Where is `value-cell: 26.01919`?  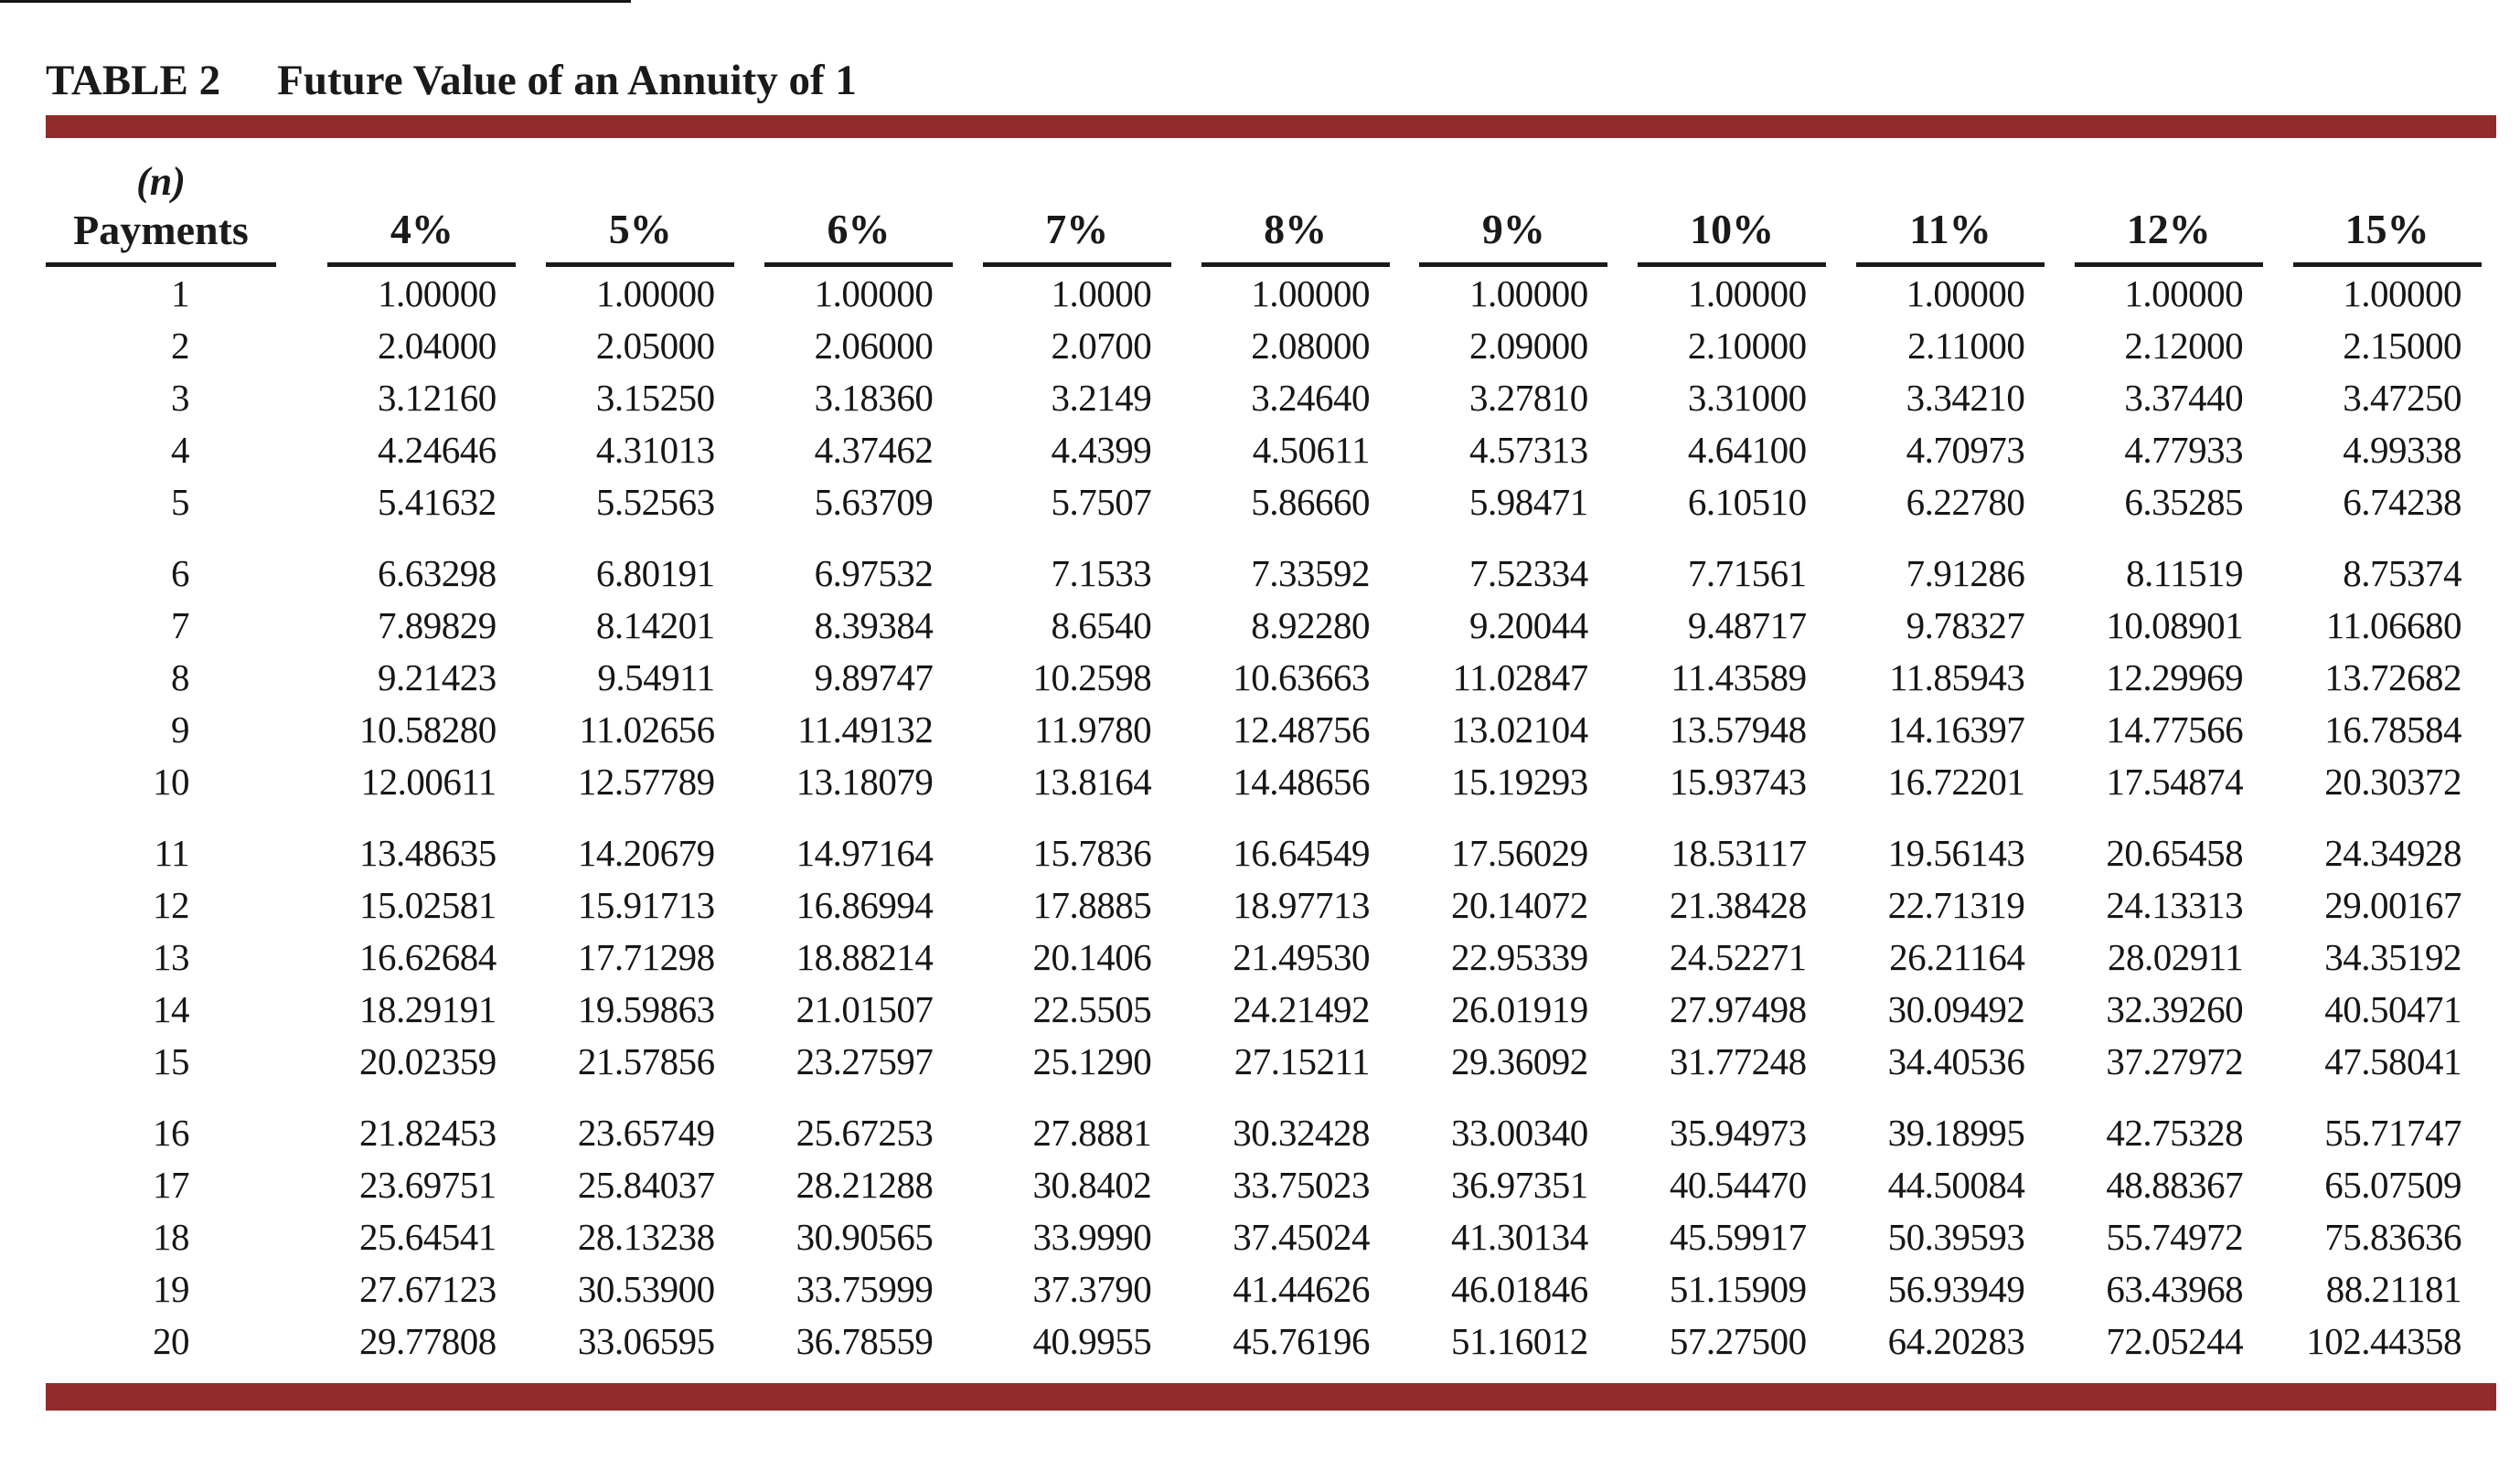
value-cell: 26.01919 is located at coordinates (1519, 1008).